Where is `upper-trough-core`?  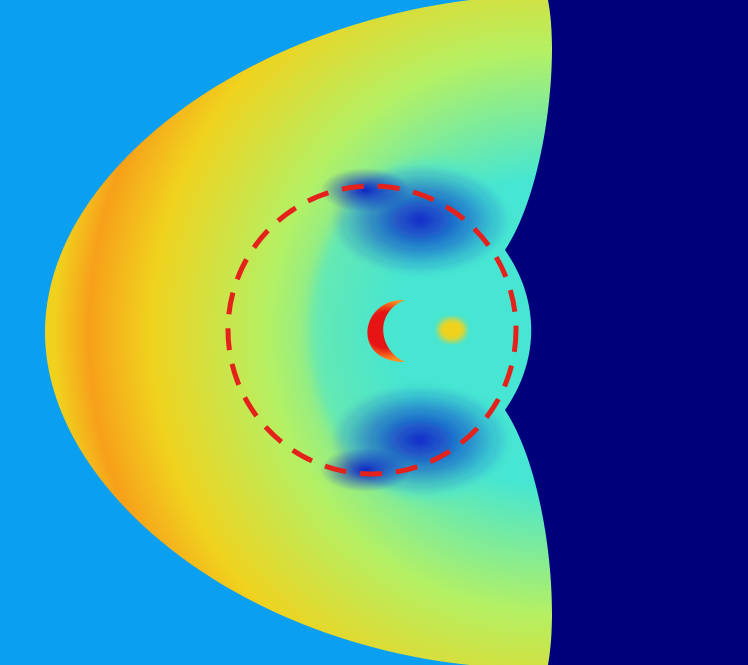 upper-trough-core is located at coordinates (365, 190).